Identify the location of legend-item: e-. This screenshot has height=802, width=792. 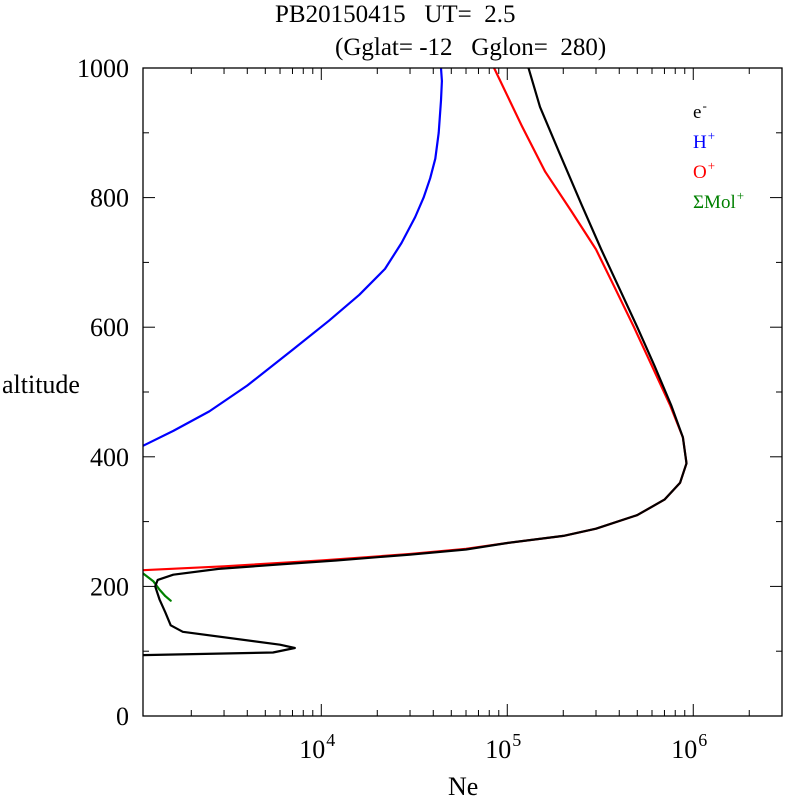
(700, 110).